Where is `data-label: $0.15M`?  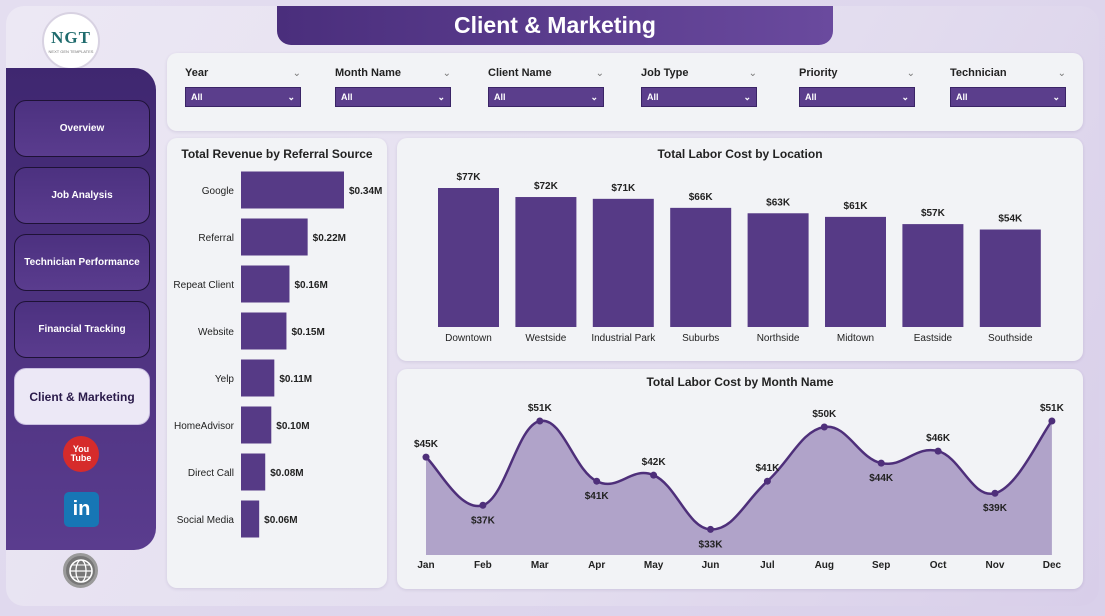 data-label: $0.15M is located at coordinates (307, 332).